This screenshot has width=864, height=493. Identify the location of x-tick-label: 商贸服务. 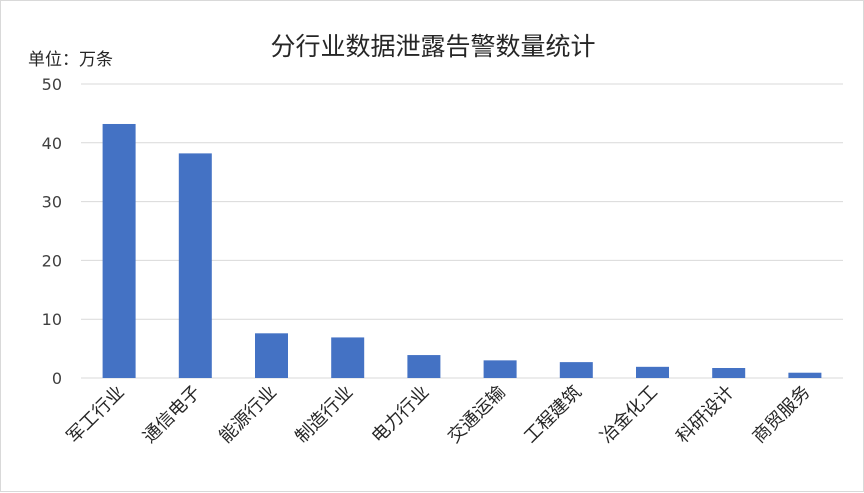
(782, 415).